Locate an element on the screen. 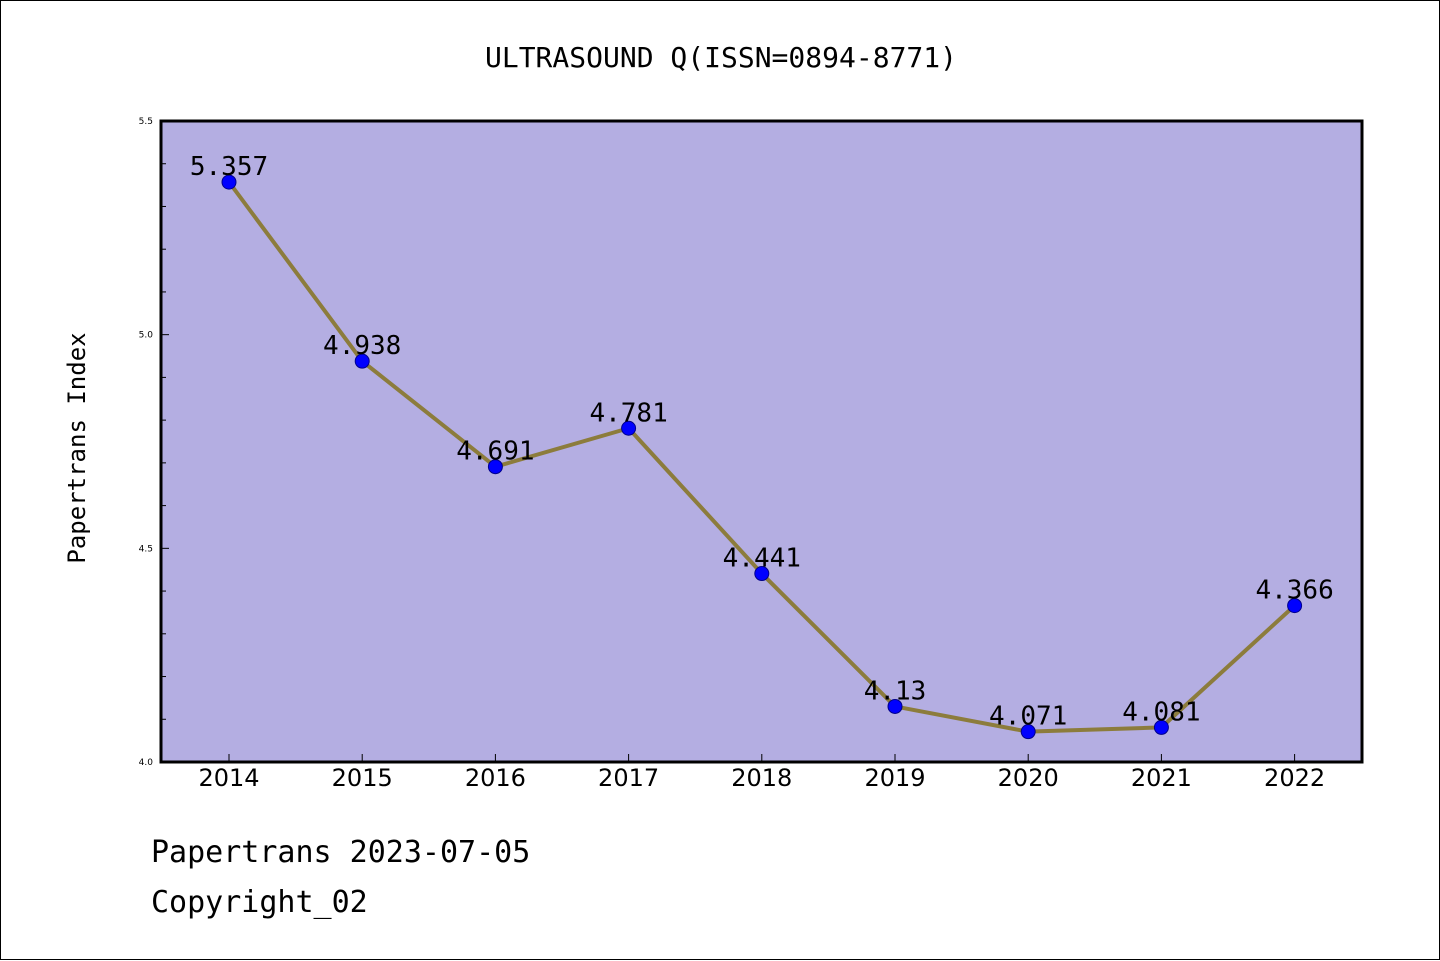  footer-copyright: Copyright_02 is located at coordinates (259, 902).